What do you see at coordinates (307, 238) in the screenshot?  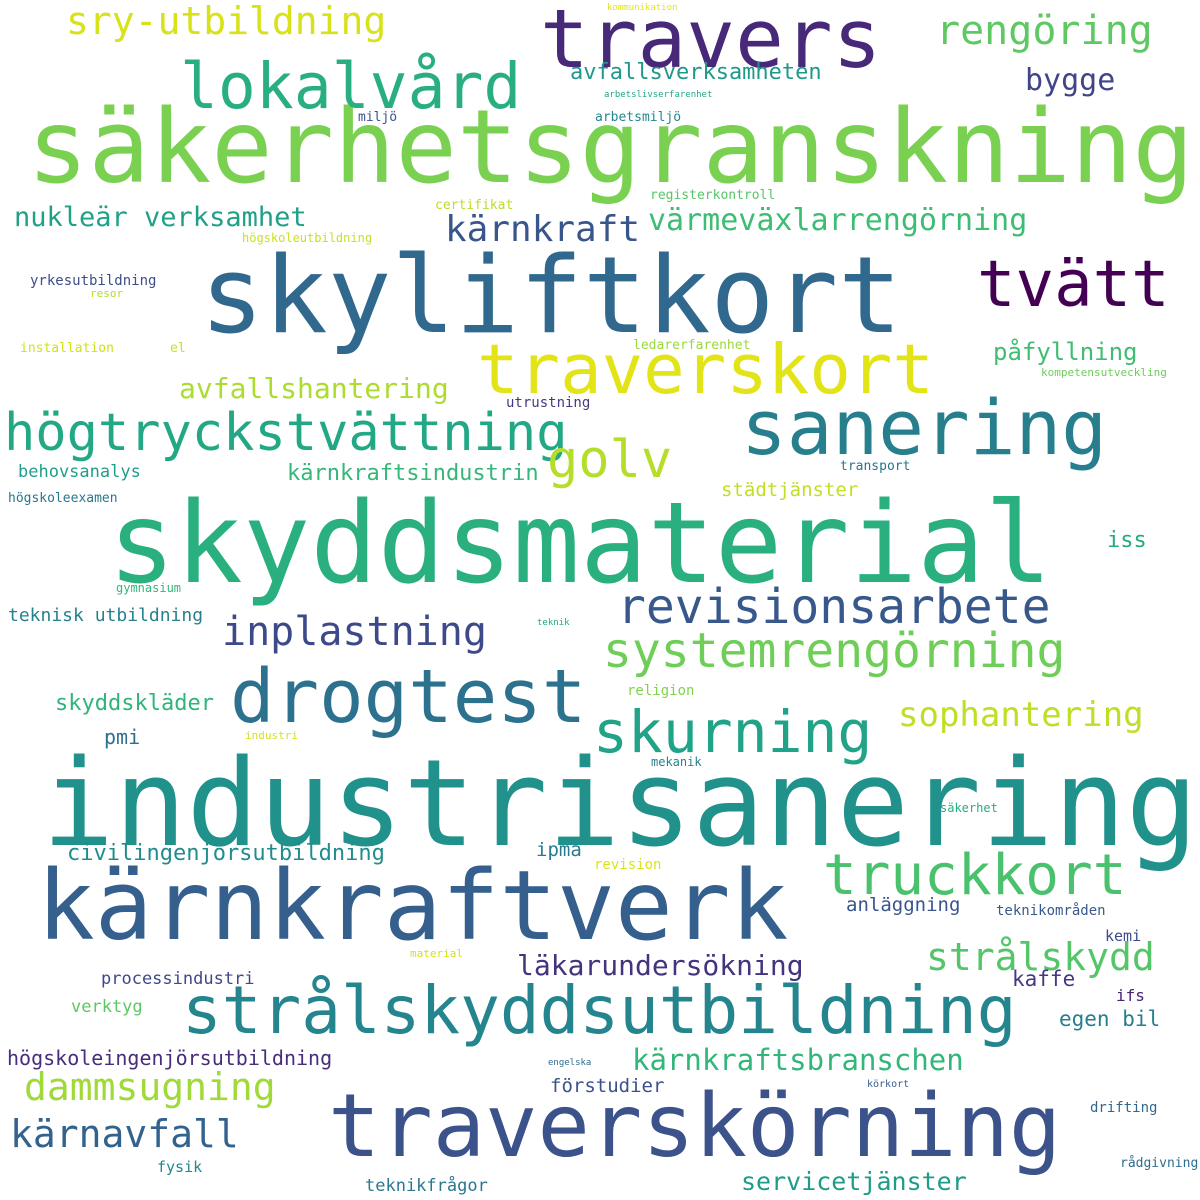 I see `word: högskoleutbildning` at bounding box center [307, 238].